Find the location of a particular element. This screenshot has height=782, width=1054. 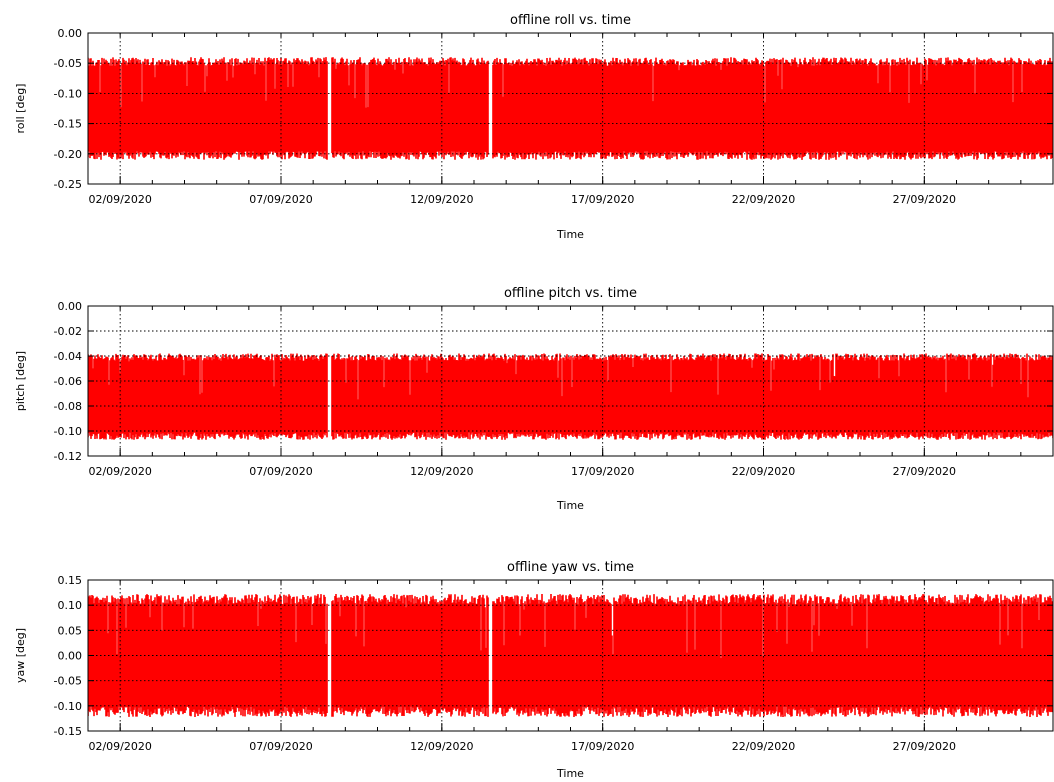

y-tick-label: -0.08 is located at coordinates (68, 406).